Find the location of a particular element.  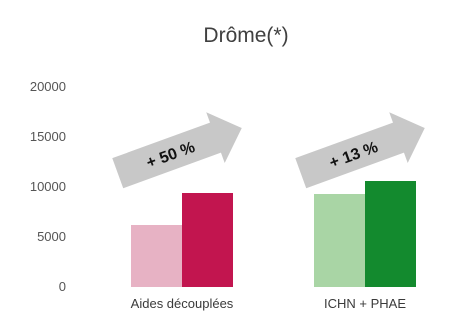

y-tick-label: 20000 is located at coordinates (48, 86).